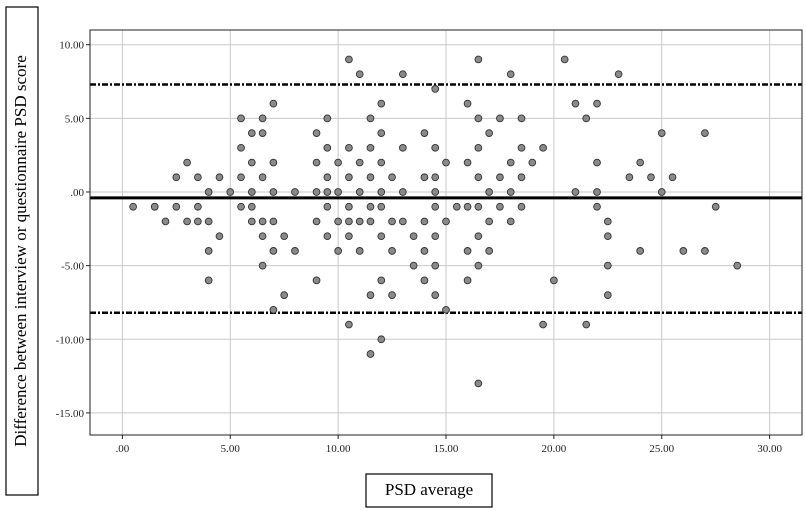 The width and height of the screenshot is (806, 511). I want to click on y-tick-label: 5.00, so click(75, 119).